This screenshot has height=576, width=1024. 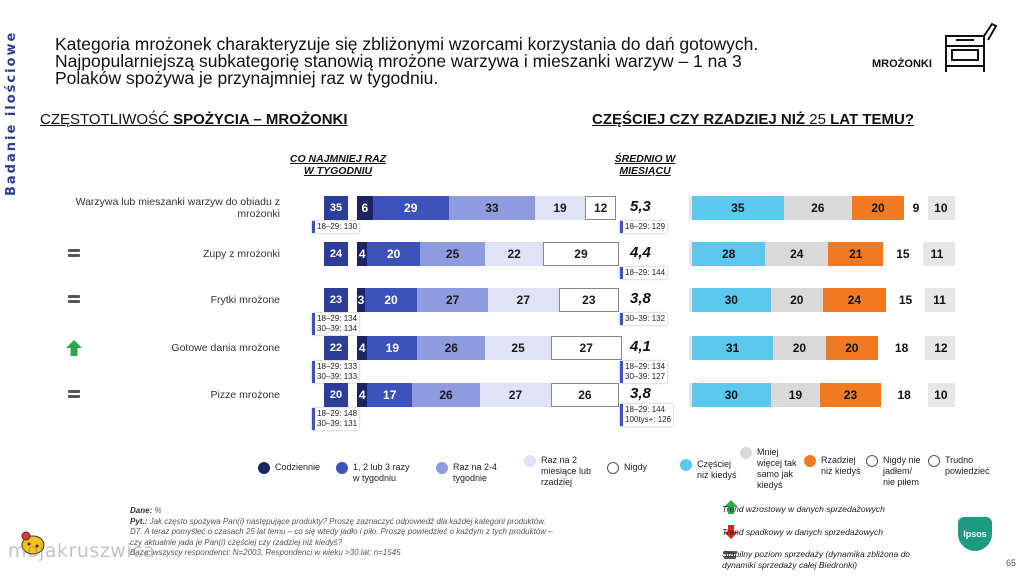 What do you see at coordinates (337, 413) in the screenshot?
I see `subgroup-atleast-line: 18–29: 148` at bounding box center [337, 413].